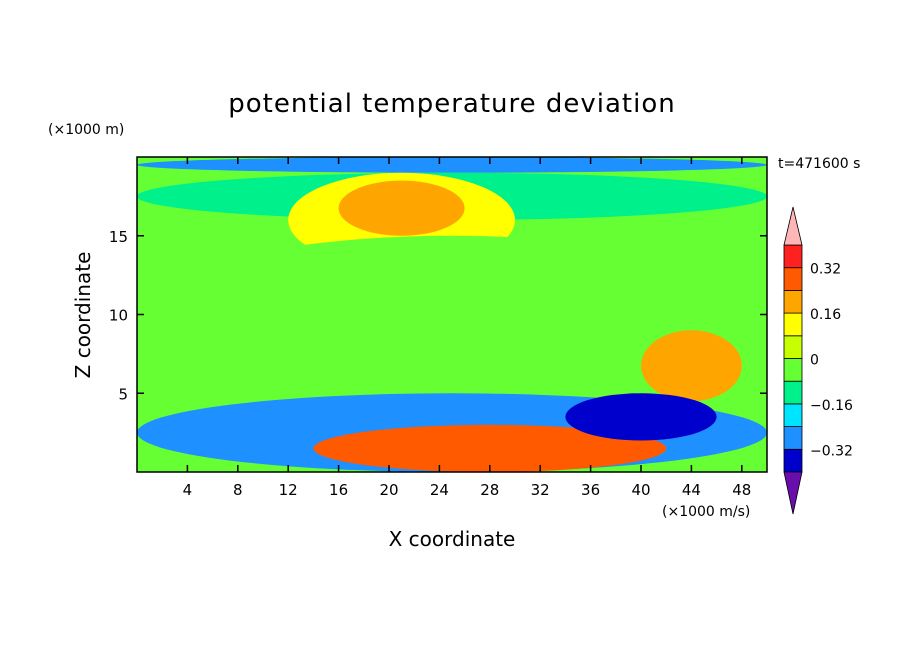 This screenshot has width=904, height=654. I want to click on x-tick-label-8: 36, so click(590, 490).